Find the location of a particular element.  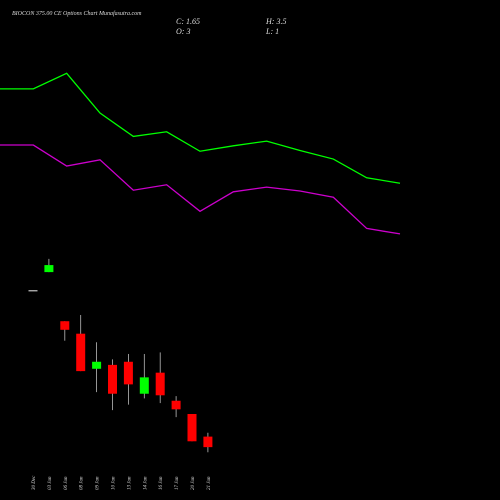

ohlc-info: H: 3.5 is located at coordinates (275, 21).